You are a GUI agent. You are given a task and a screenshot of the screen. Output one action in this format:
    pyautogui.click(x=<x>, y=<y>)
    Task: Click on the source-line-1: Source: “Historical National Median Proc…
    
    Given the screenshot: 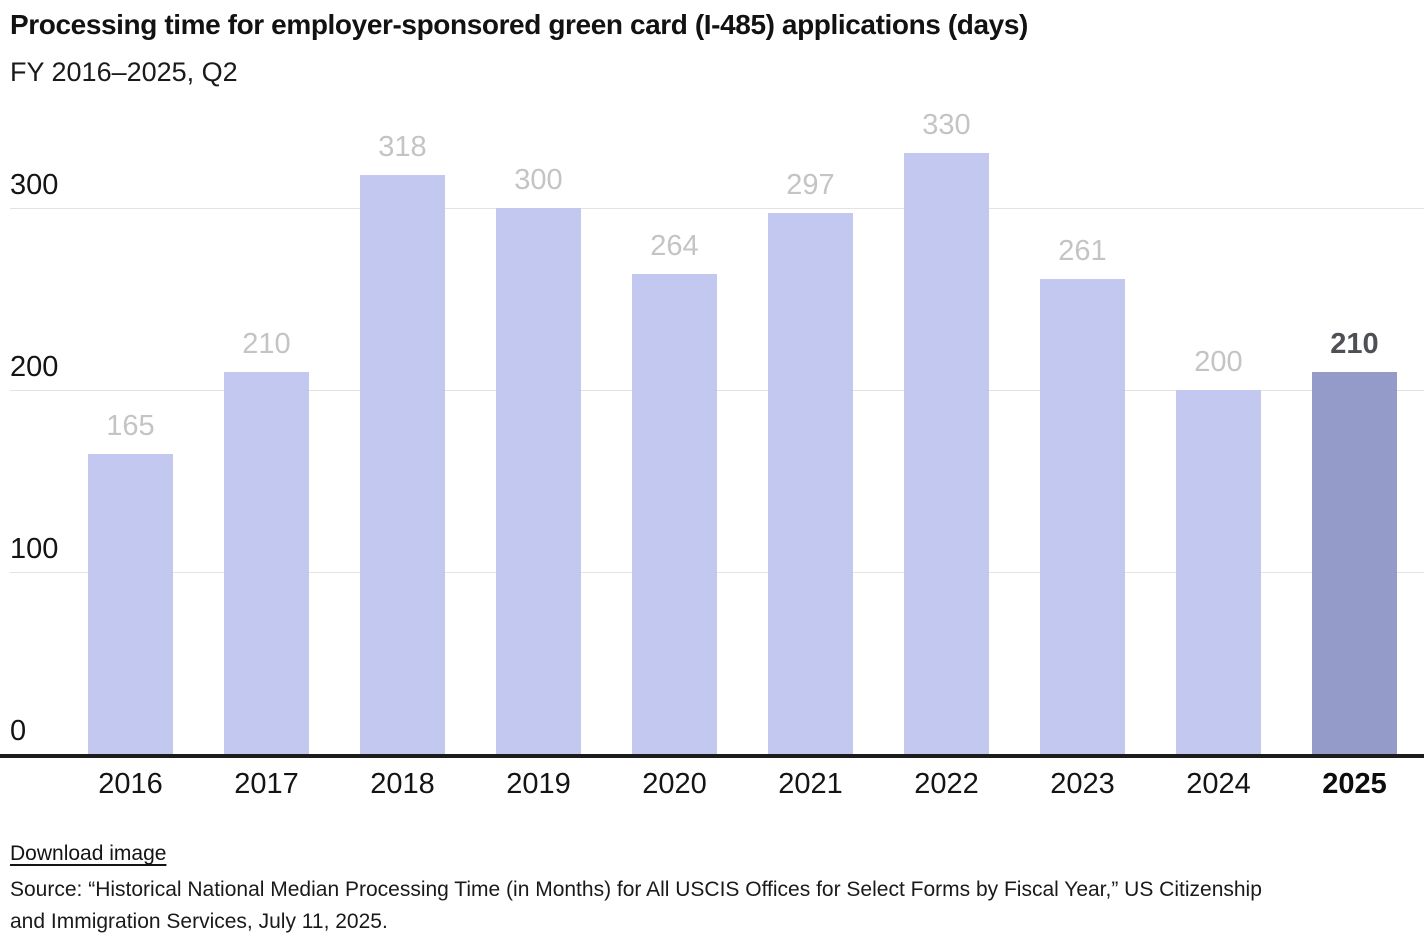 What is the action you would take?
    pyautogui.click(x=636, y=889)
    